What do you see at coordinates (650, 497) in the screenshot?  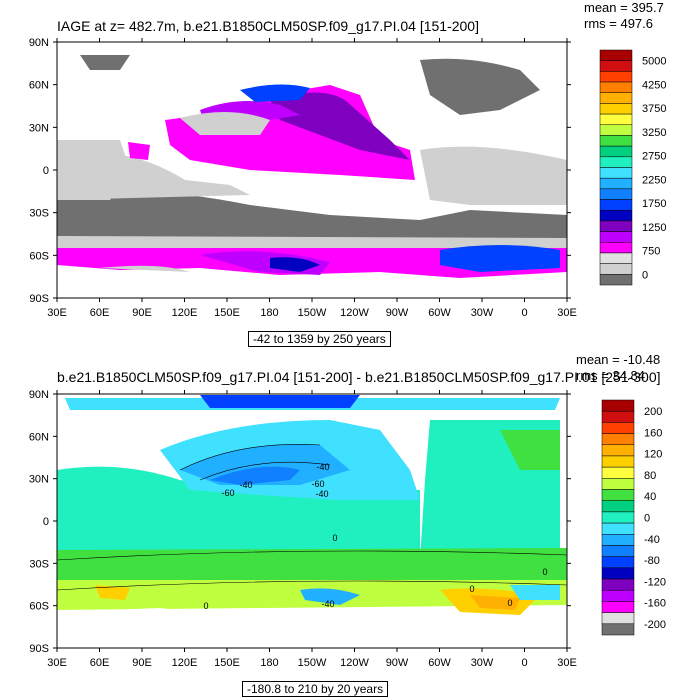 I see `panel2-colorbar-label: 40` at bounding box center [650, 497].